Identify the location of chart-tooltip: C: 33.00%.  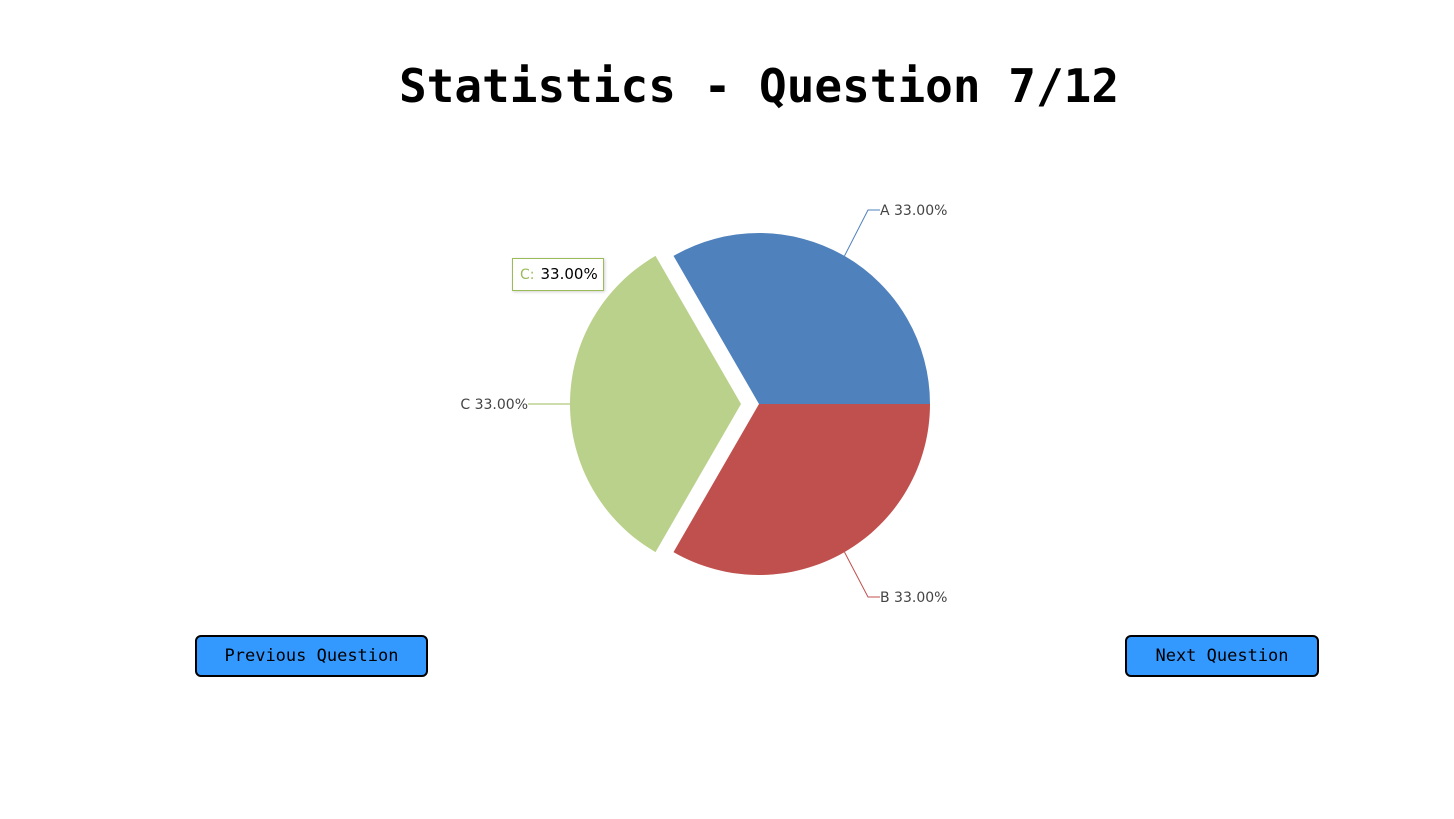
(558, 274).